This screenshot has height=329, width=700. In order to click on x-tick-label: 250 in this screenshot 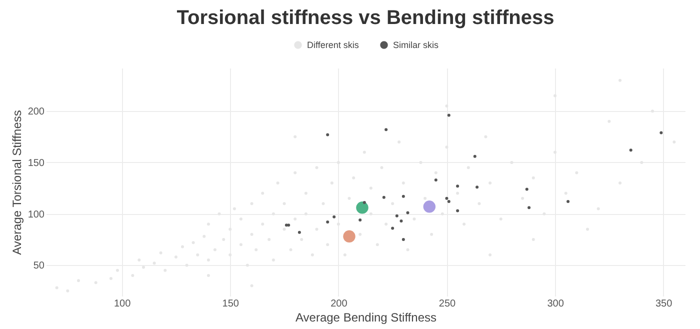, I will do `click(447, 304)`.